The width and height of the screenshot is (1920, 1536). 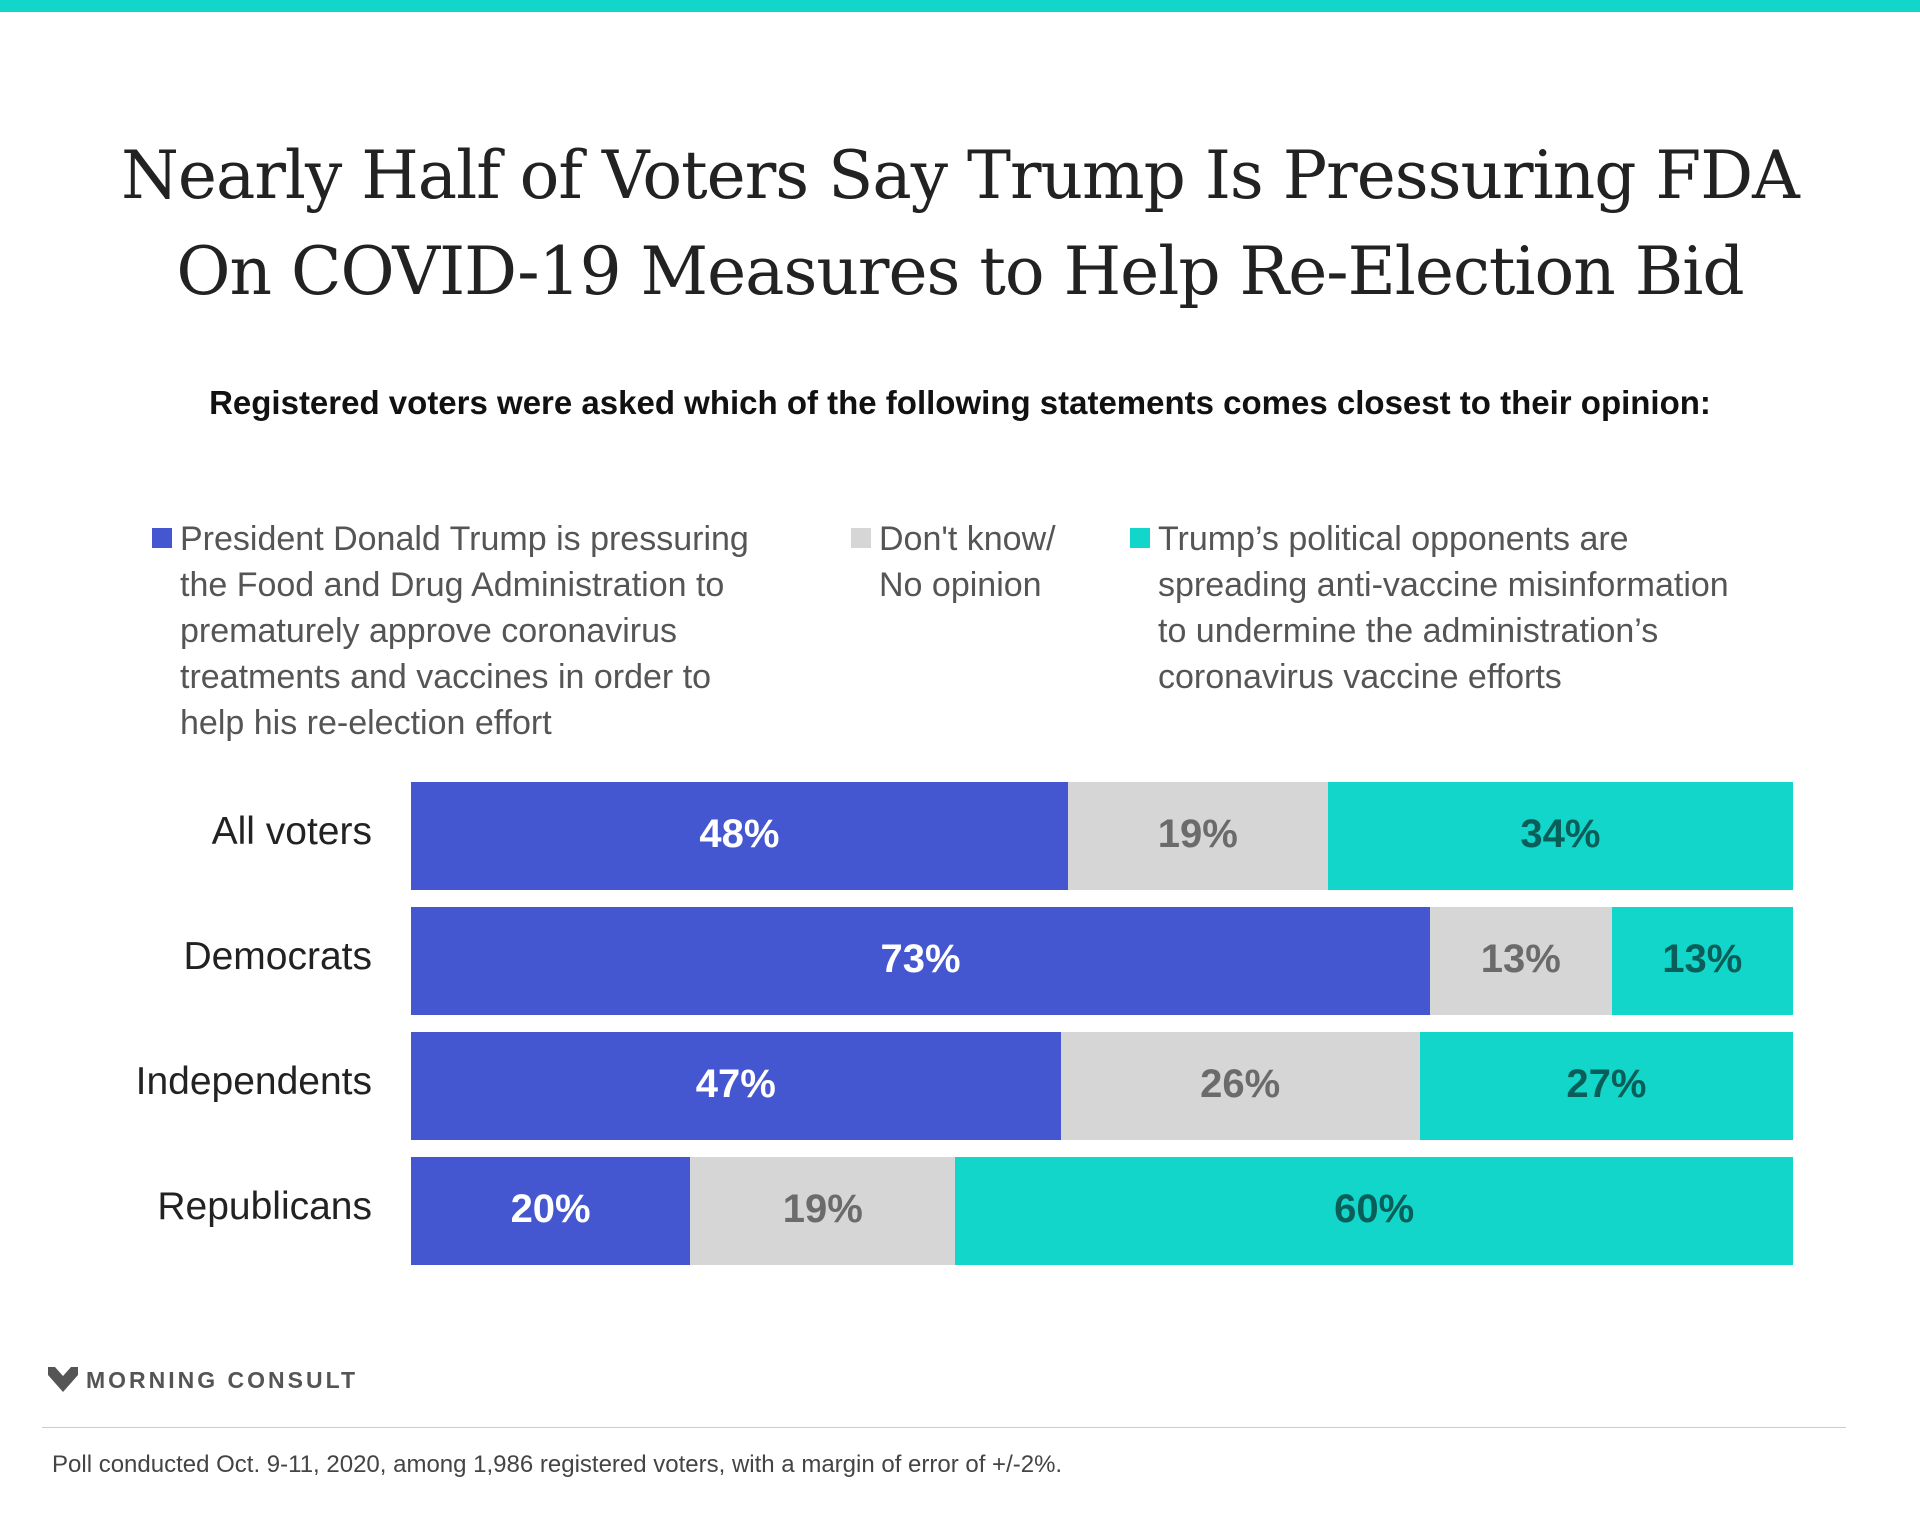 I want to click on bar-democrats-pressuring, so click(x=921, y=961).